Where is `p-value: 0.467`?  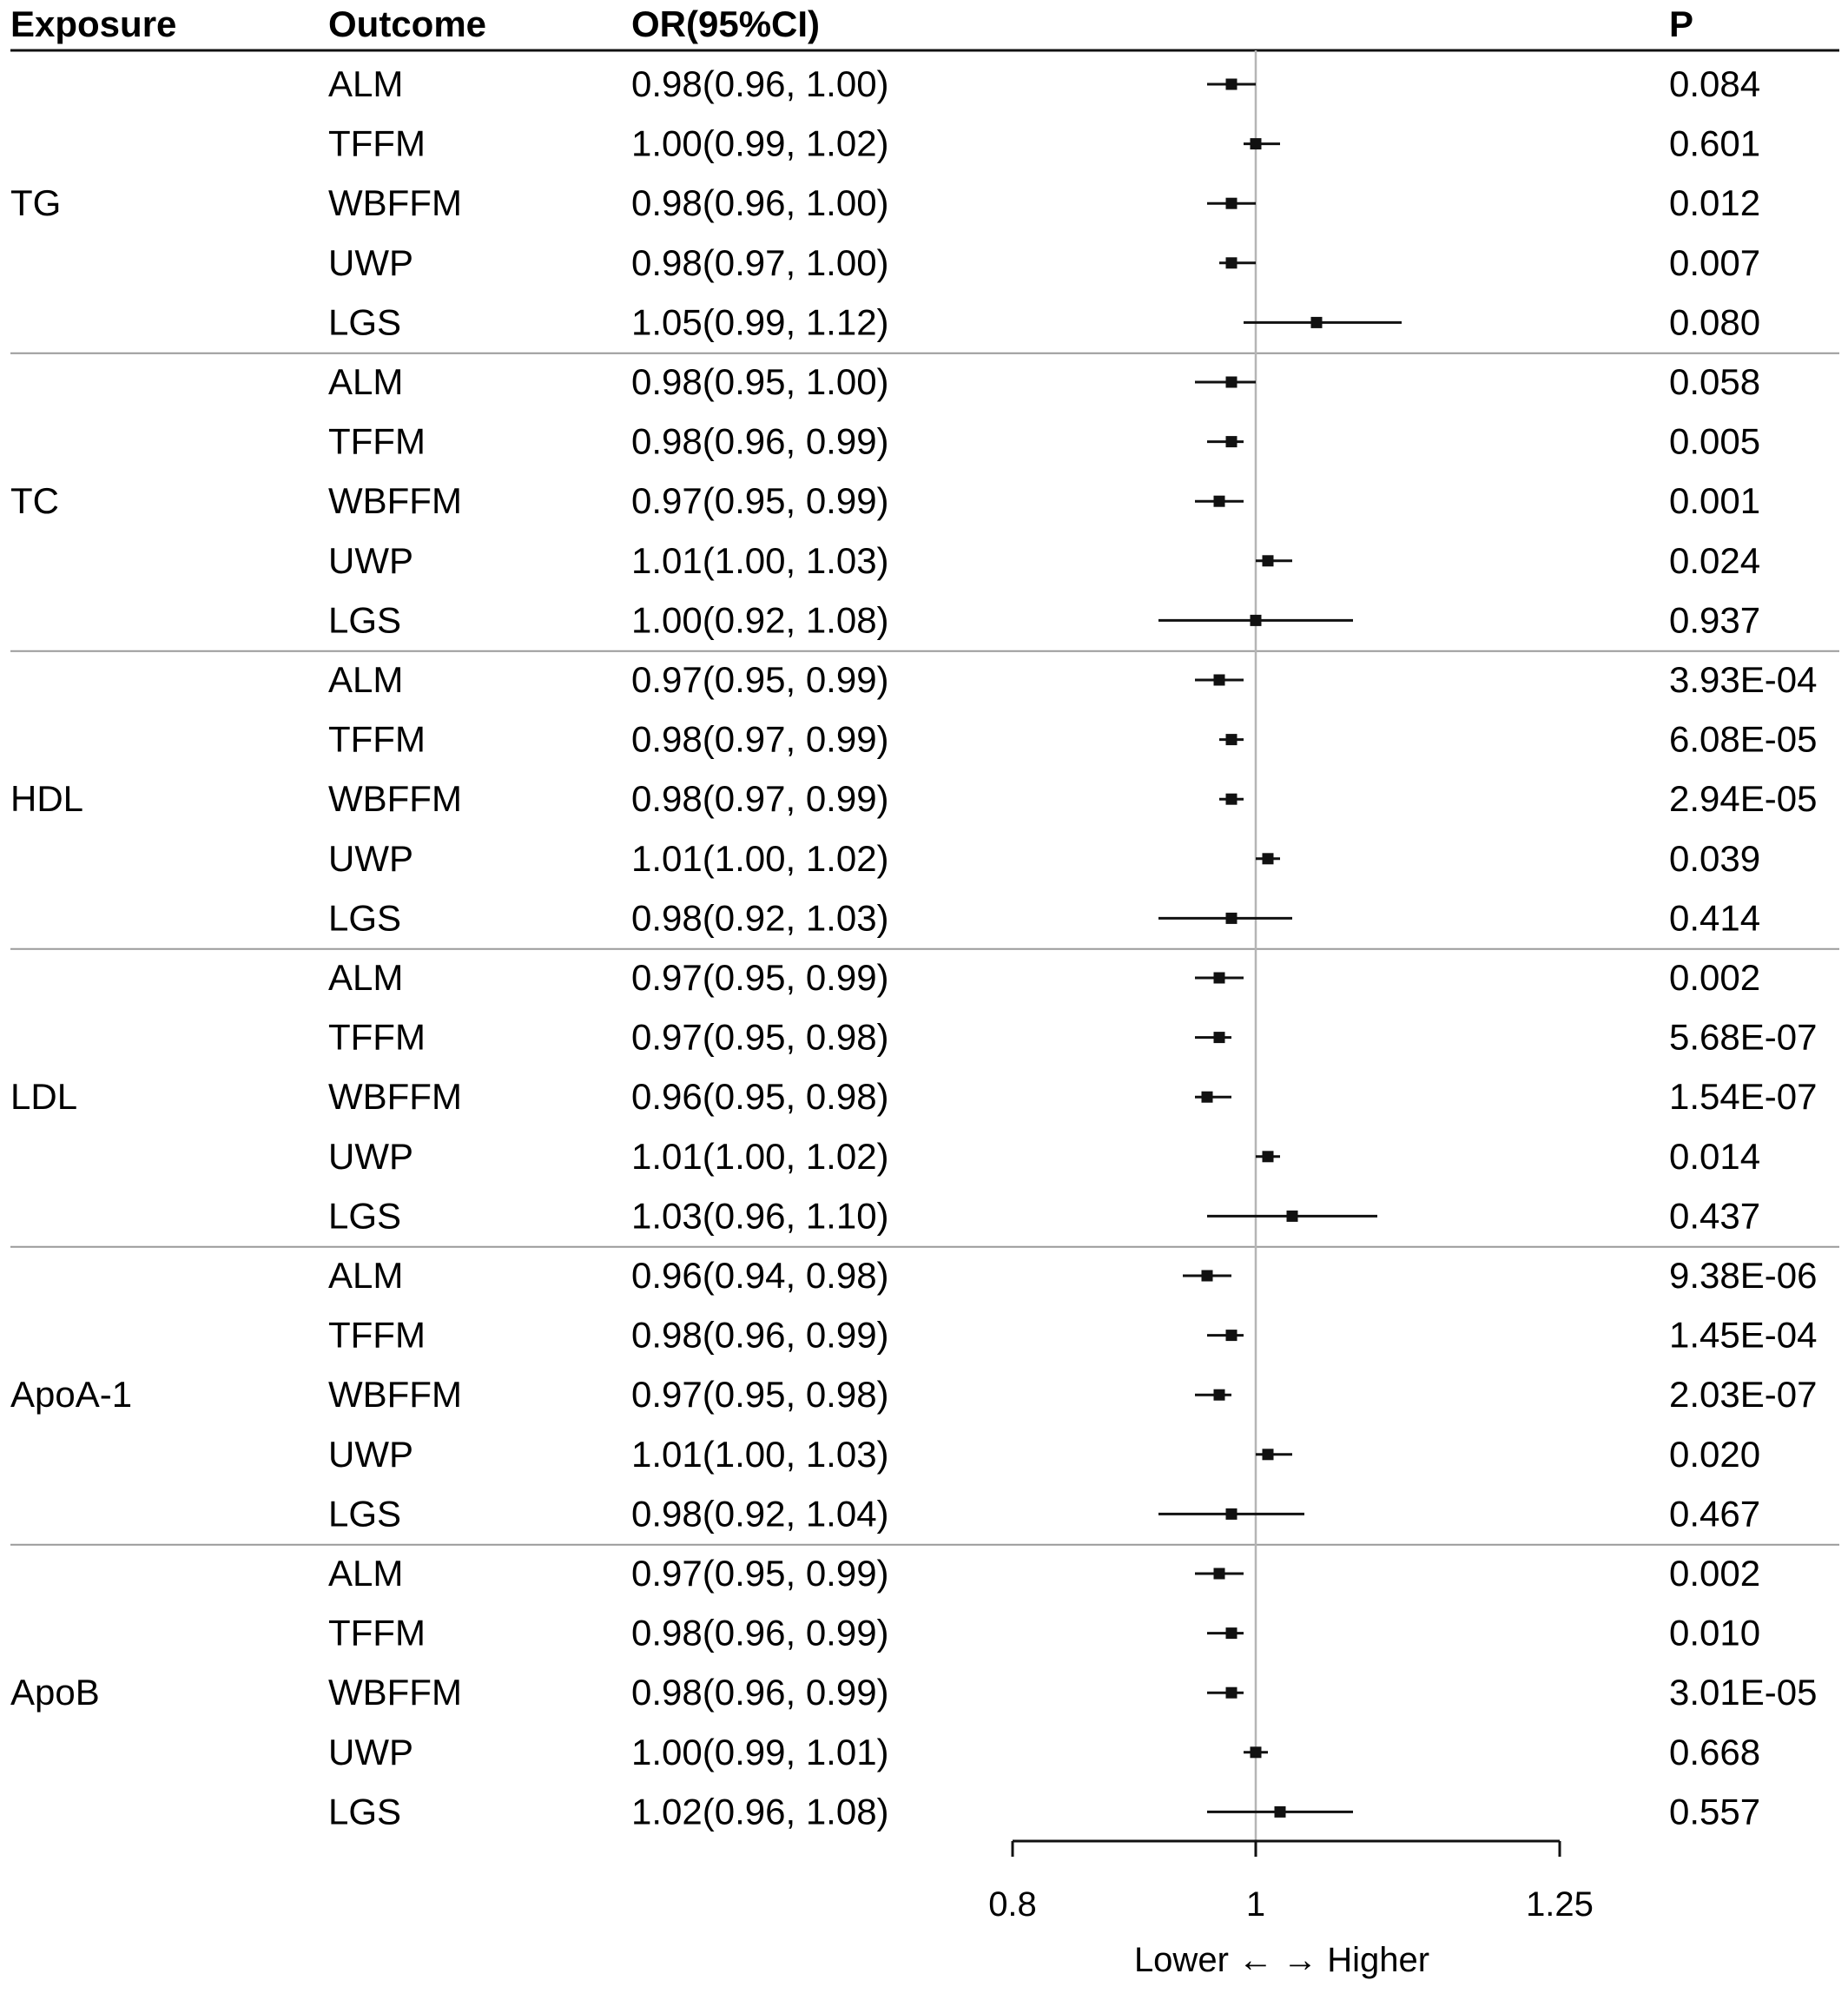
p-value: 0.467 is located at coordinates (1715, 1513).